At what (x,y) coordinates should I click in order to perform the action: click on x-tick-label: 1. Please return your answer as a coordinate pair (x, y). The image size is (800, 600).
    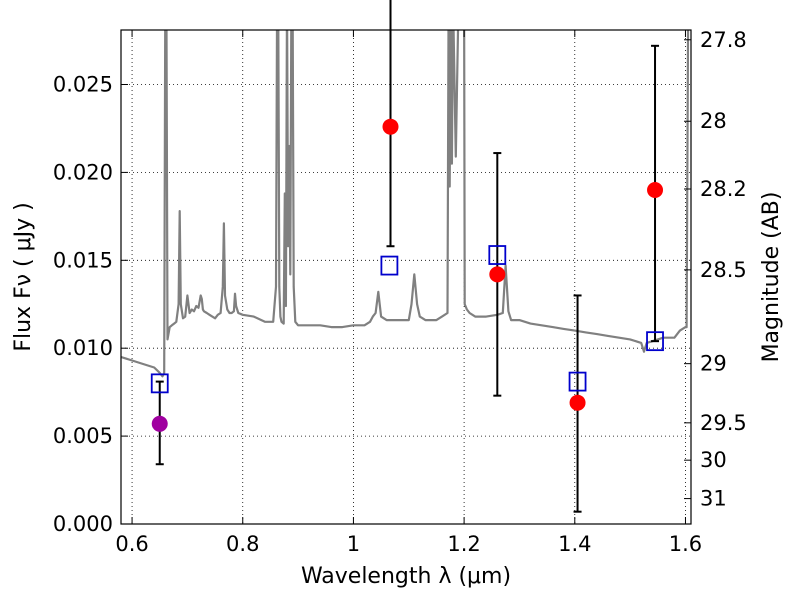
    Looking at the image, I should click on (353, 544).